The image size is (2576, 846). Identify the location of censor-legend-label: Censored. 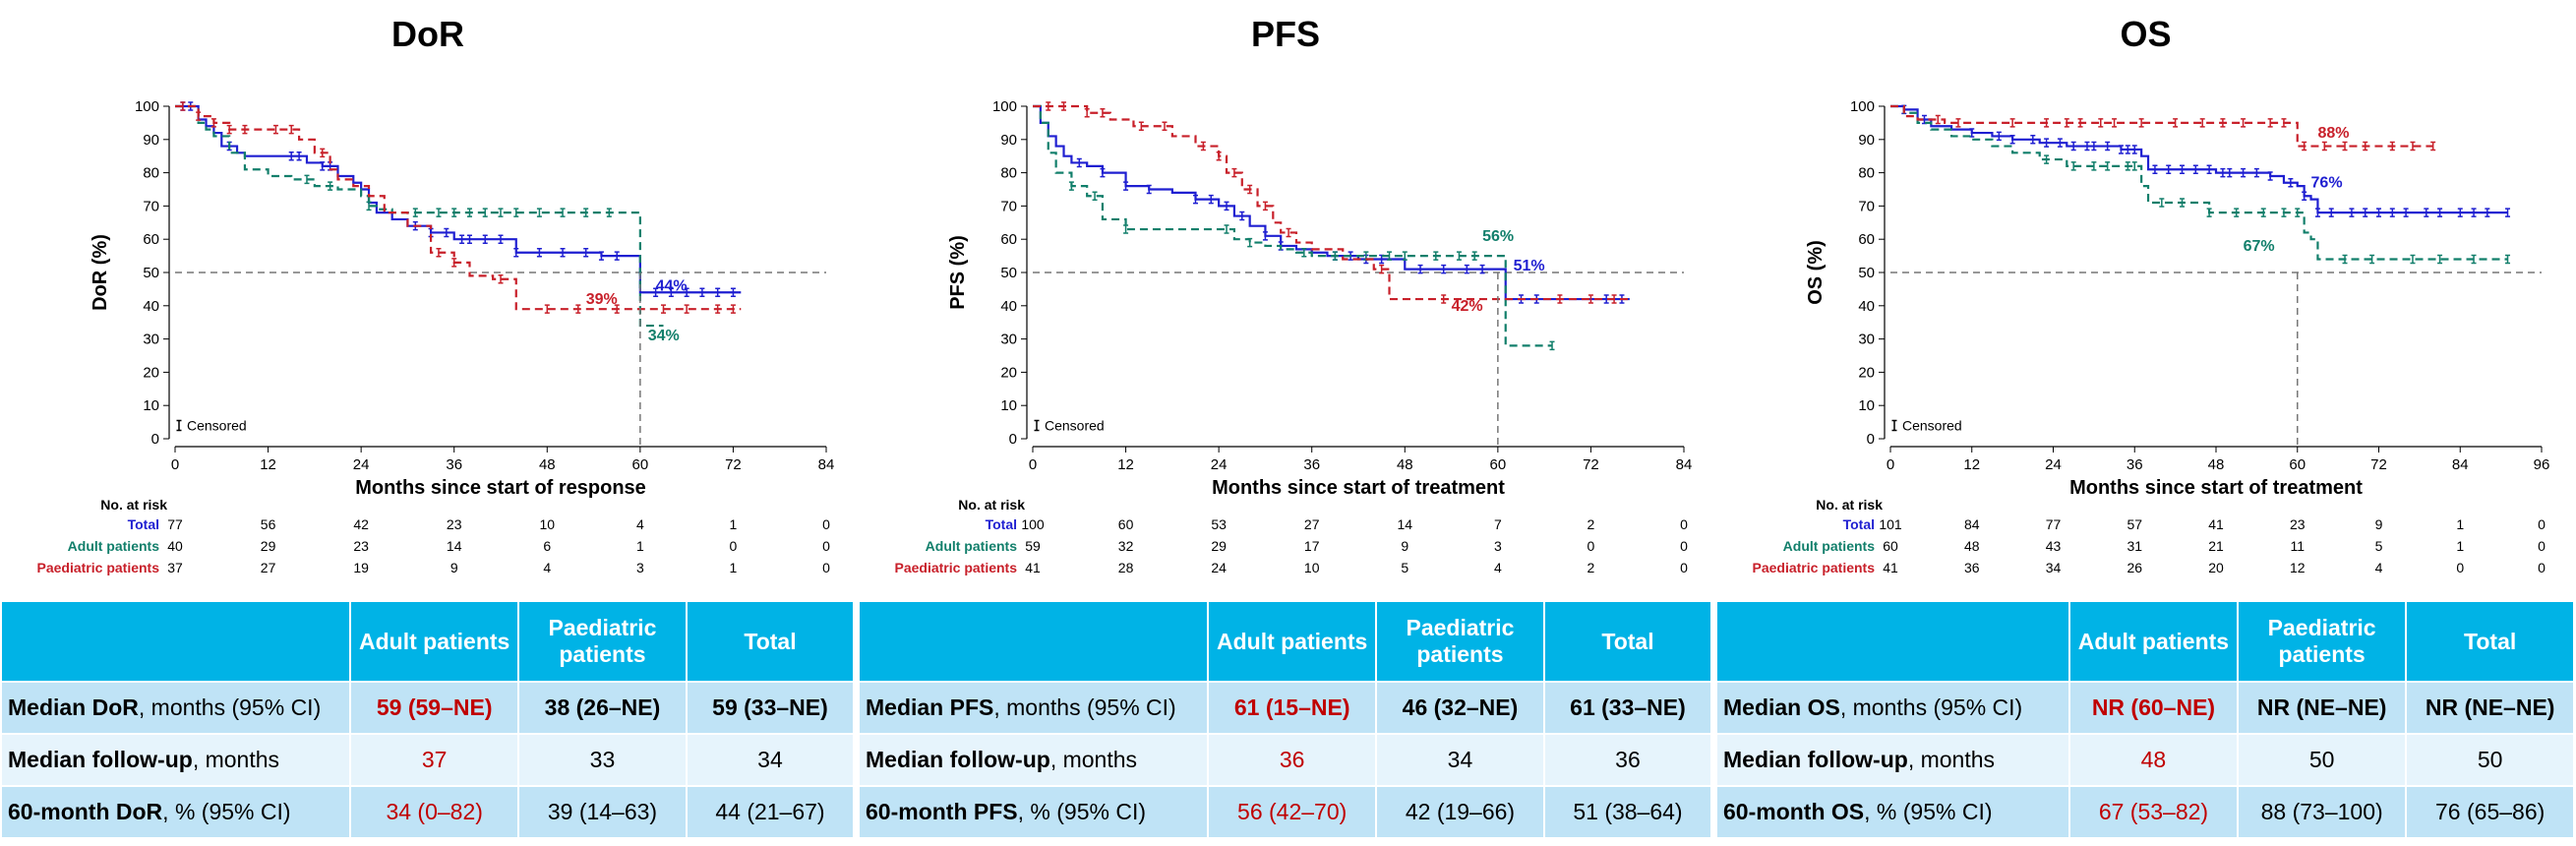
(217, 425).